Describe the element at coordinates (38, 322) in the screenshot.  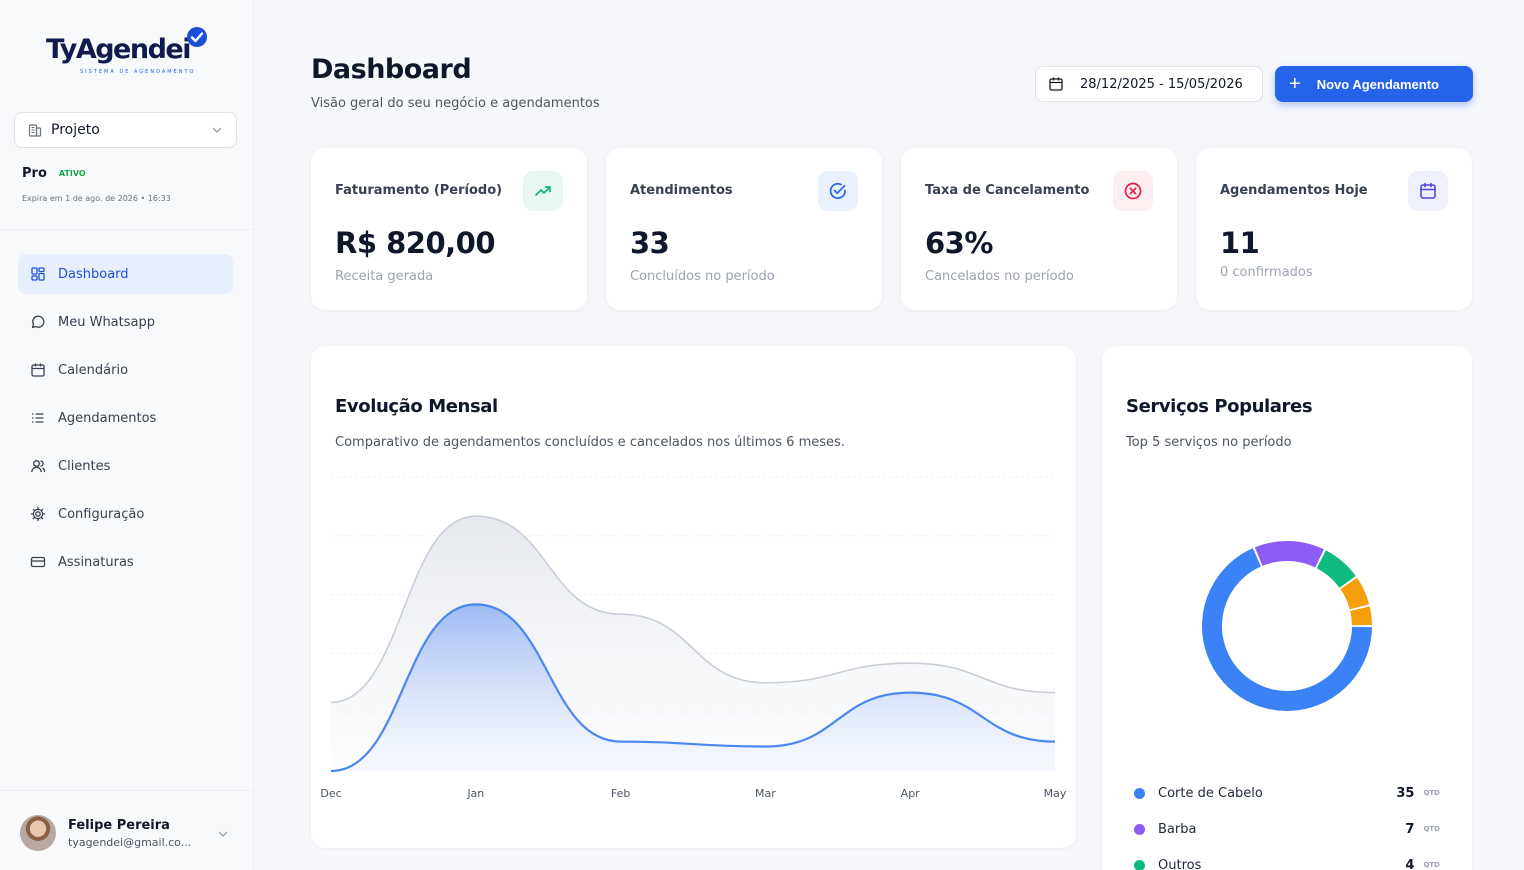
I see `message-circle-icon` at that location.